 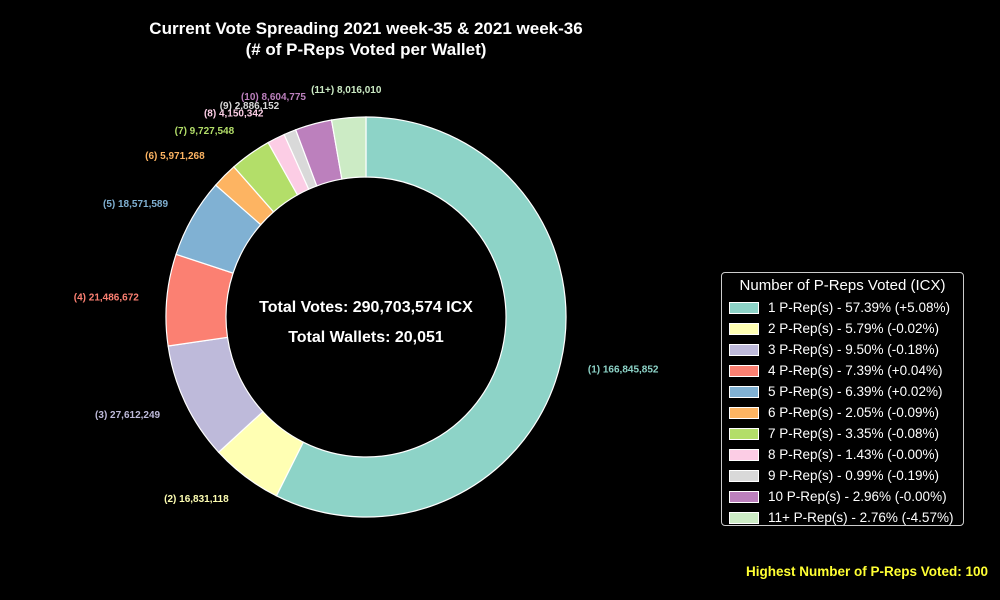 I want to click on legend-label: 6 P-Rep(s) - 2.05% (-0.09%), so click(x=854, y=412).